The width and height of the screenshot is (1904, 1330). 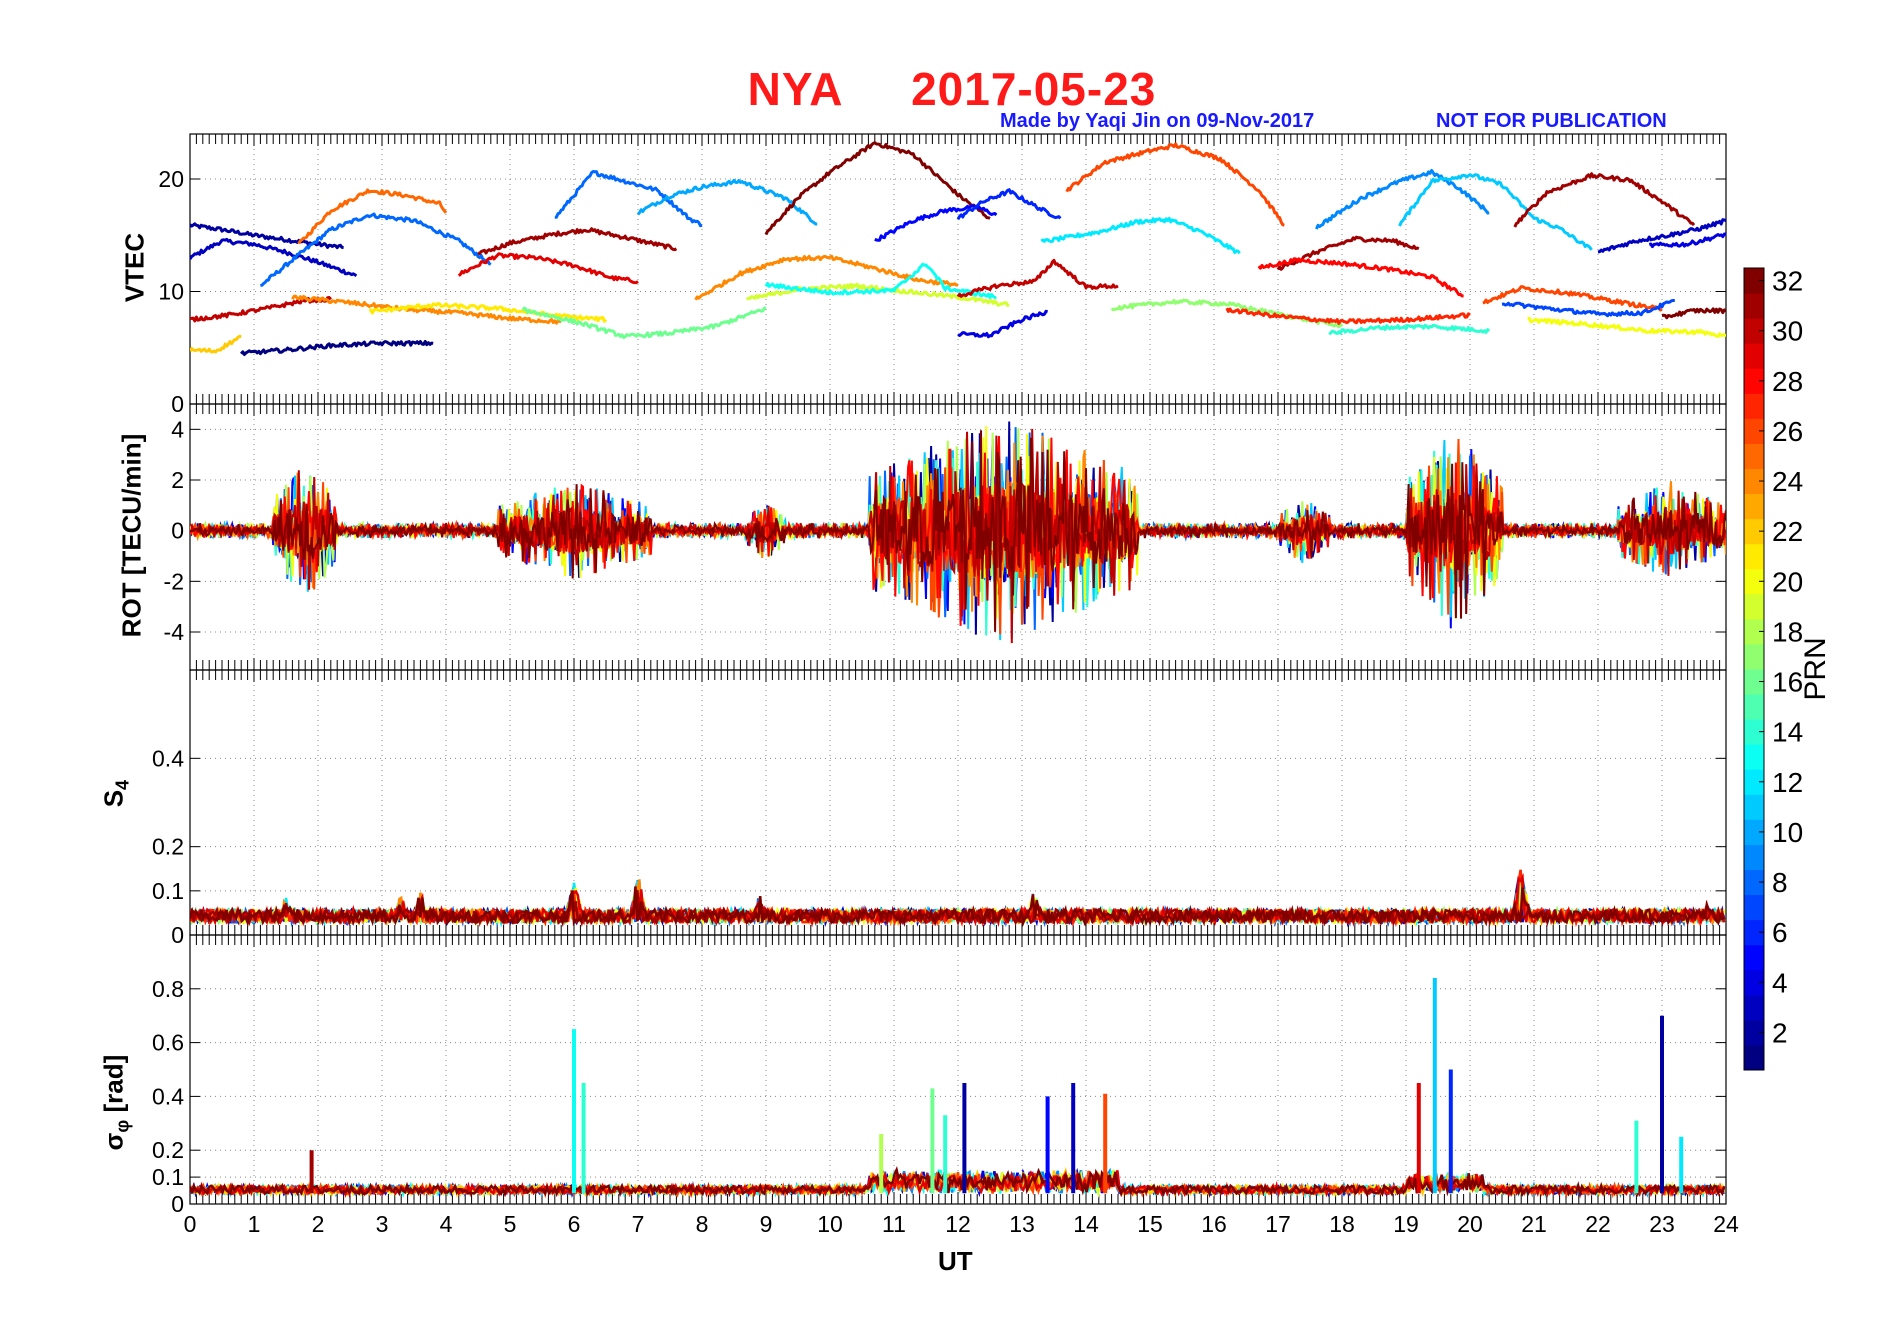 I want to click on sigma-ytick-label: 0.2, so click(x=168, y=1150).